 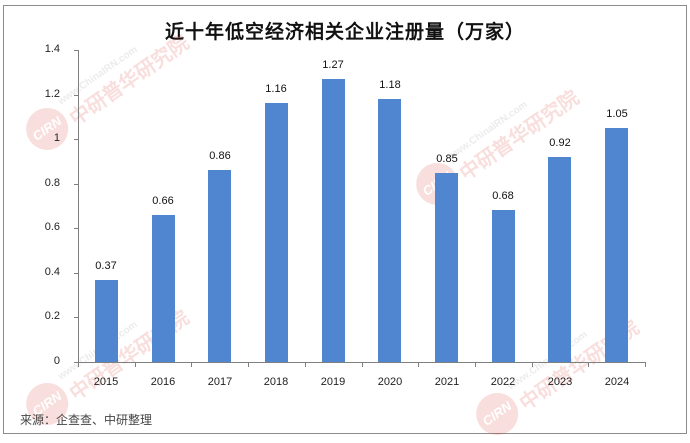 What do you see at coordinates (390, 85) in the screenshot?
I see `data-label: 1.18` at bounding box center [390, 85].